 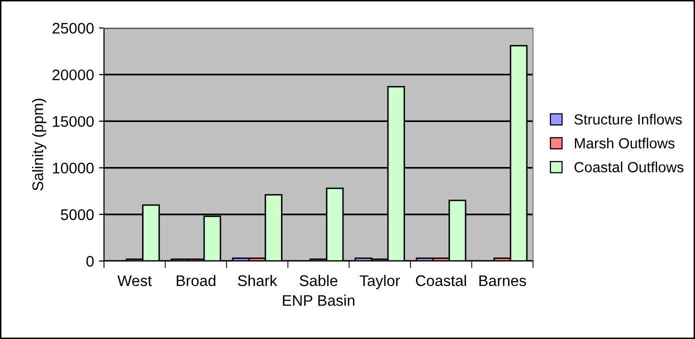 I want to click on y-axis-title: Salinity (ppm), so click(x=39, y=144).